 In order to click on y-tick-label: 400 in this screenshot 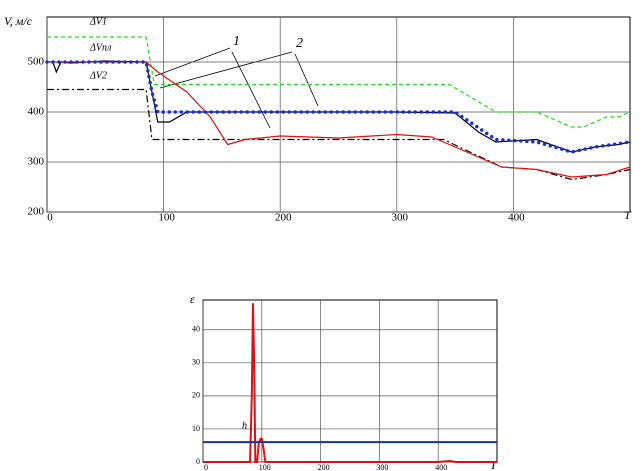, I will do `click(36, 112)`.